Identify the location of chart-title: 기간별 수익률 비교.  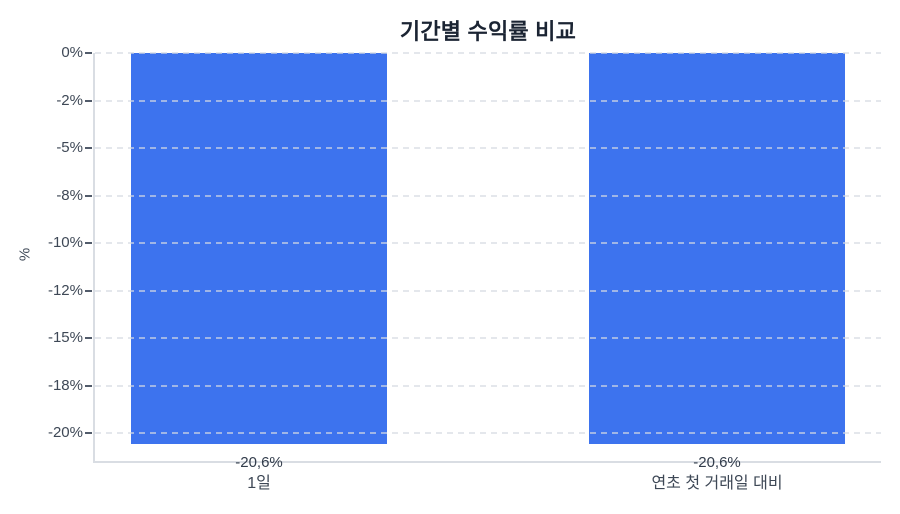
(488, 31).